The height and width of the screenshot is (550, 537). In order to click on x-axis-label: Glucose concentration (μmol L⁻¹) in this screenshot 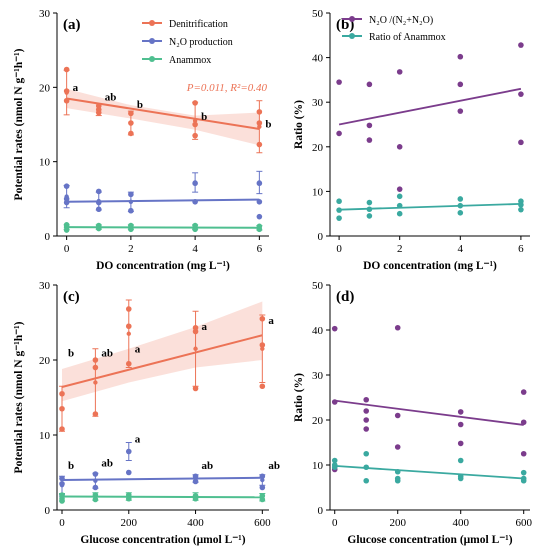, I will do `click(162, 540)`.